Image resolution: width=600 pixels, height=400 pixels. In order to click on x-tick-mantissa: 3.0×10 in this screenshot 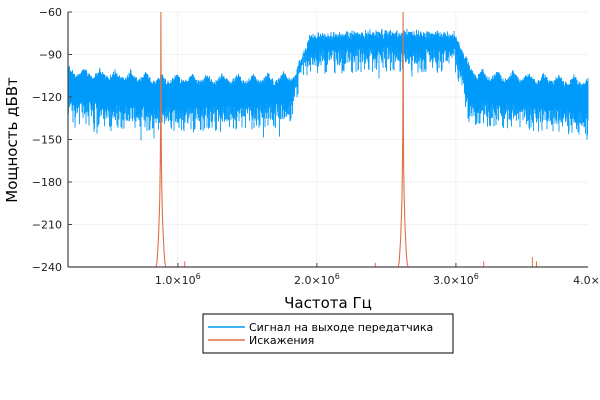, I will do `click(453, 280)`.